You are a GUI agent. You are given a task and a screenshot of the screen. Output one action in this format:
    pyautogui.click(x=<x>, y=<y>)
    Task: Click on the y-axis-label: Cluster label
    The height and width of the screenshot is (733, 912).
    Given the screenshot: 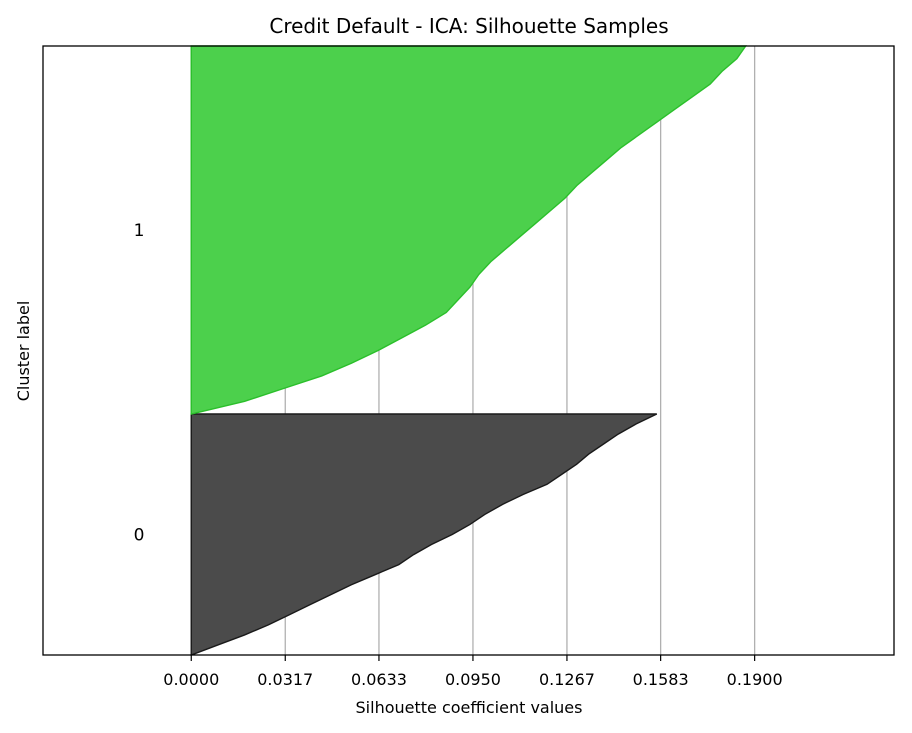 What is the action you would take?
    pyautogui.click(x=23, y=351)
    